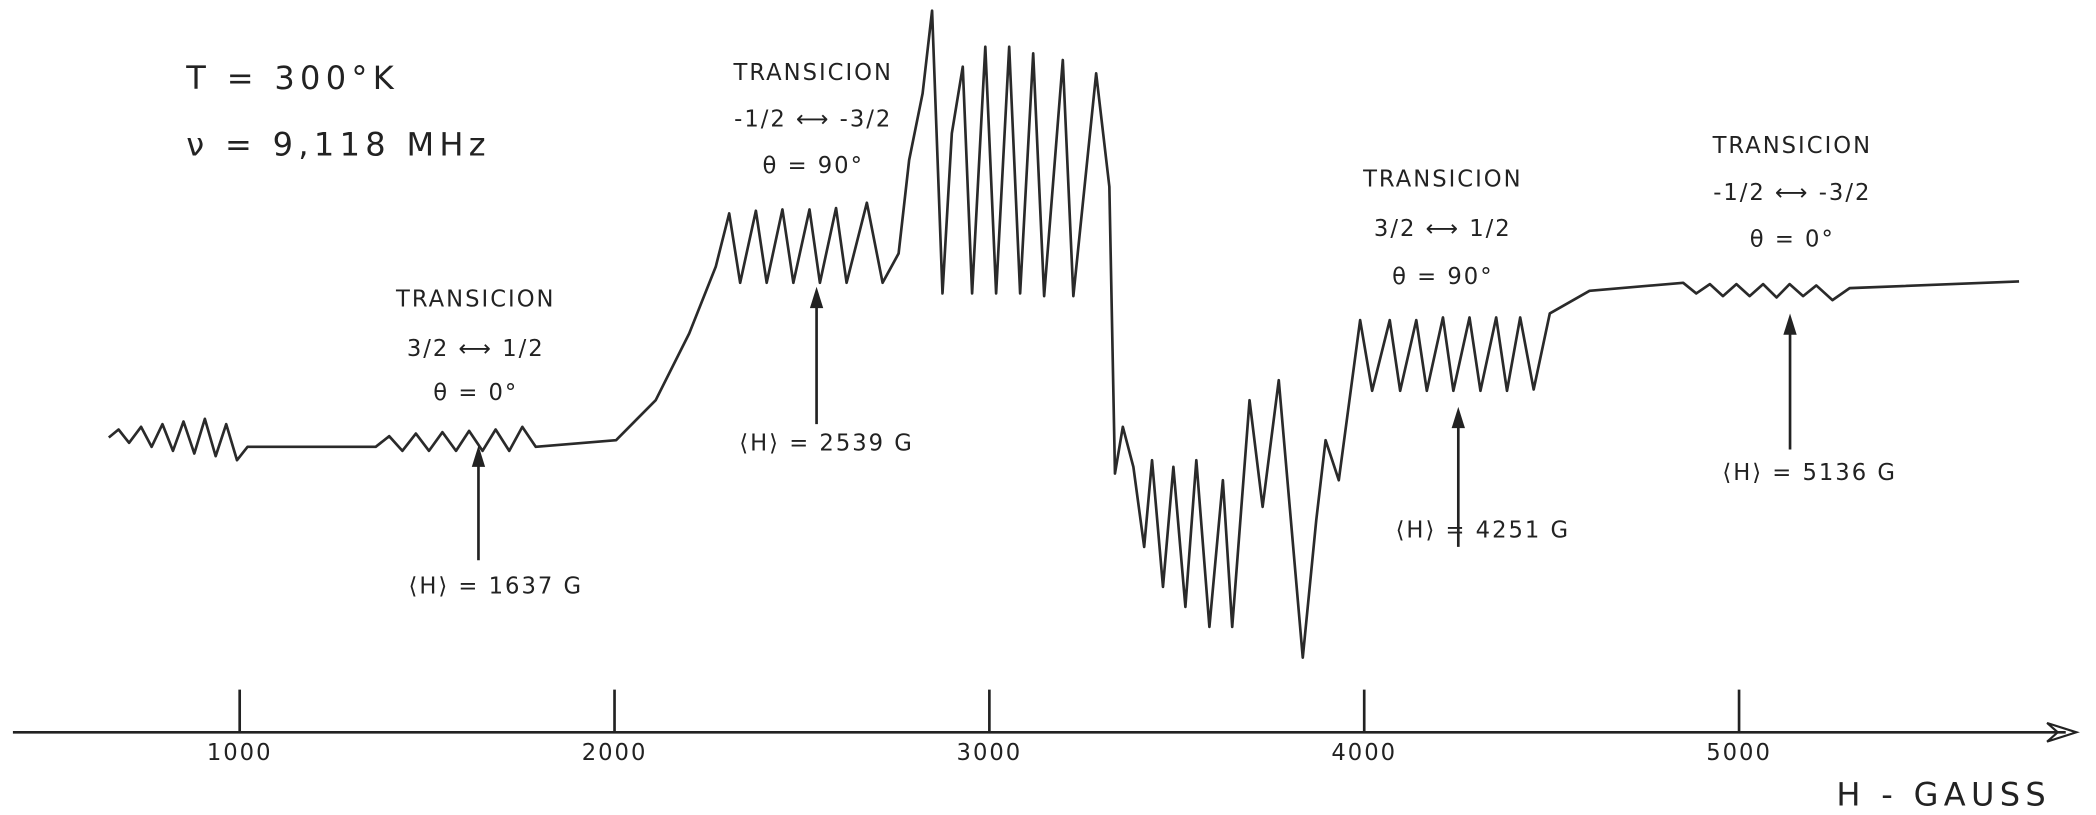 The width and height of the screenshot is (2096, 815). What do you see at coordinates (240, 753) in the screenshot?
I see `x-tick-label: 1000` at bounding box center [240, 753].